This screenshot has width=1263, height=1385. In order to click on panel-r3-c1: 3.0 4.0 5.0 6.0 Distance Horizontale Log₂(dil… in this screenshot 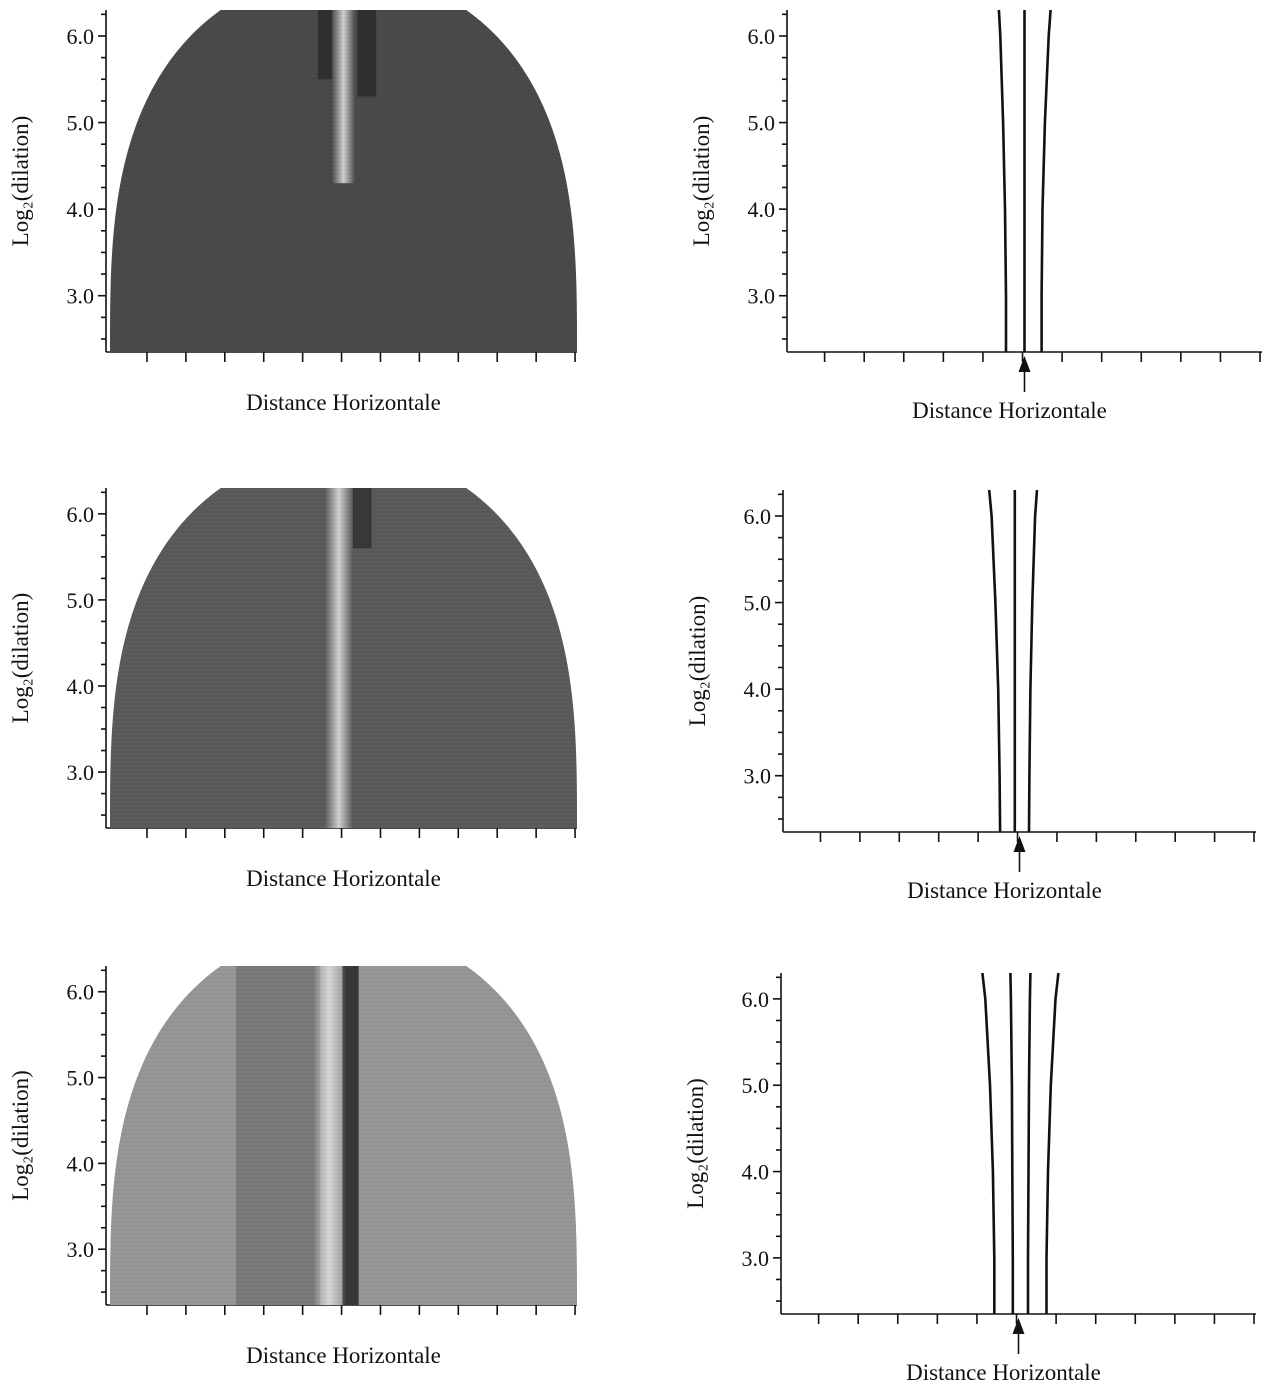, I will do `click(292, 1167)`.